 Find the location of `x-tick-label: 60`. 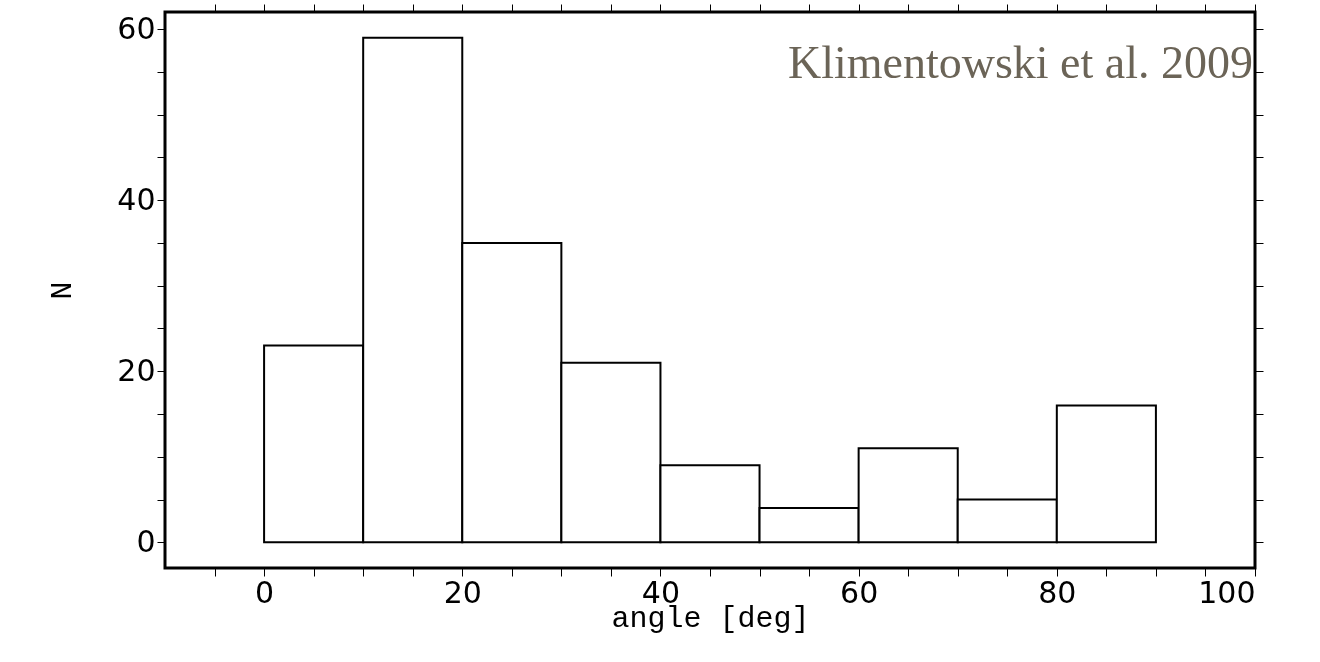

x-tick-label: 60 is located at coordinates (859, 592).